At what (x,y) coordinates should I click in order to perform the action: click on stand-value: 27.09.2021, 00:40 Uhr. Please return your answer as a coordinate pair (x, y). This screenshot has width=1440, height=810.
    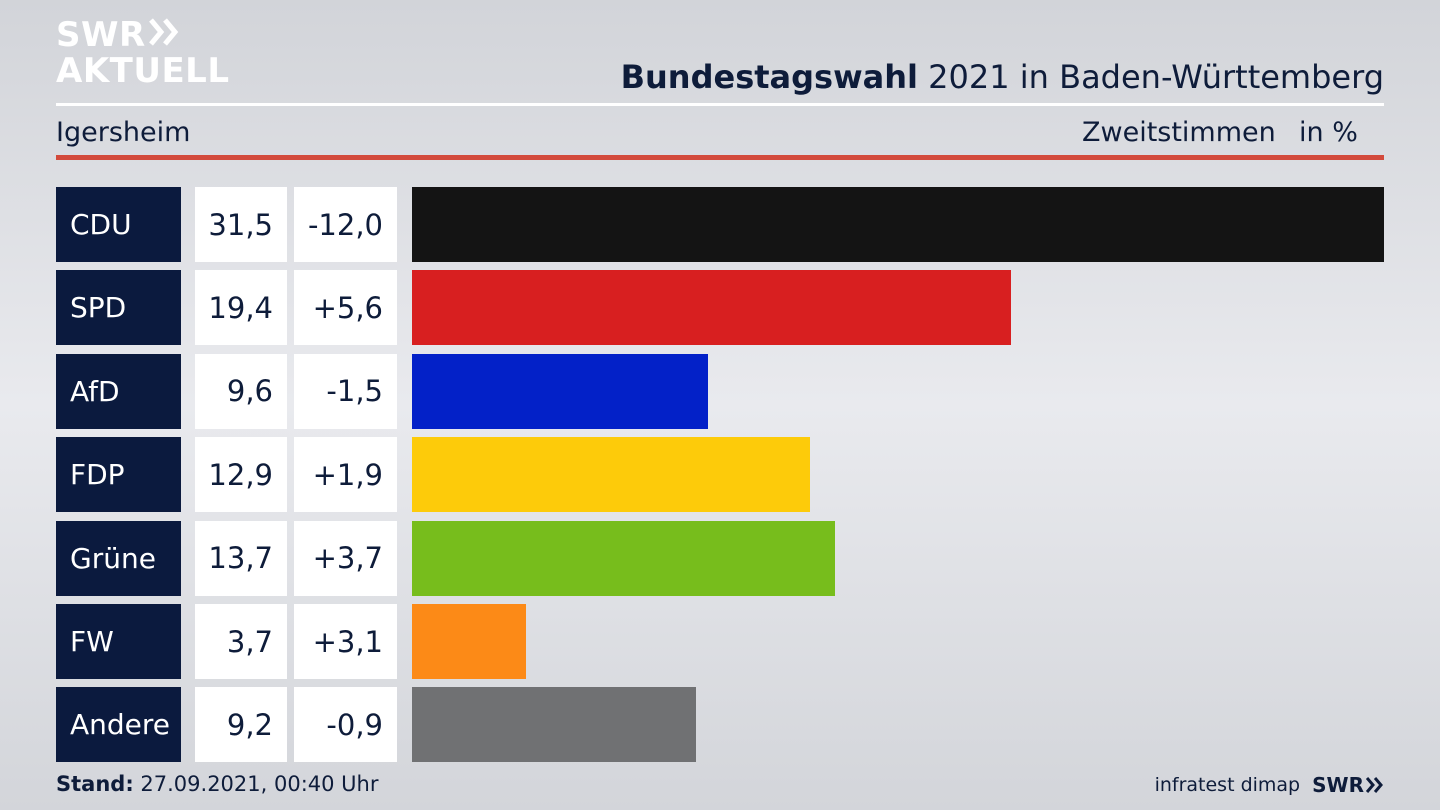
    Looking at the image, I should click on (256, 784).